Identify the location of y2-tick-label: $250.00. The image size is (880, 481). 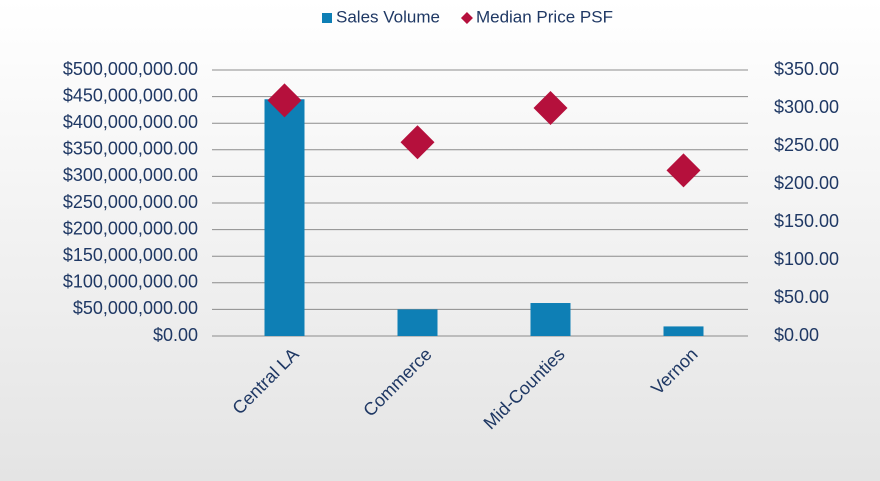
(806, 145).